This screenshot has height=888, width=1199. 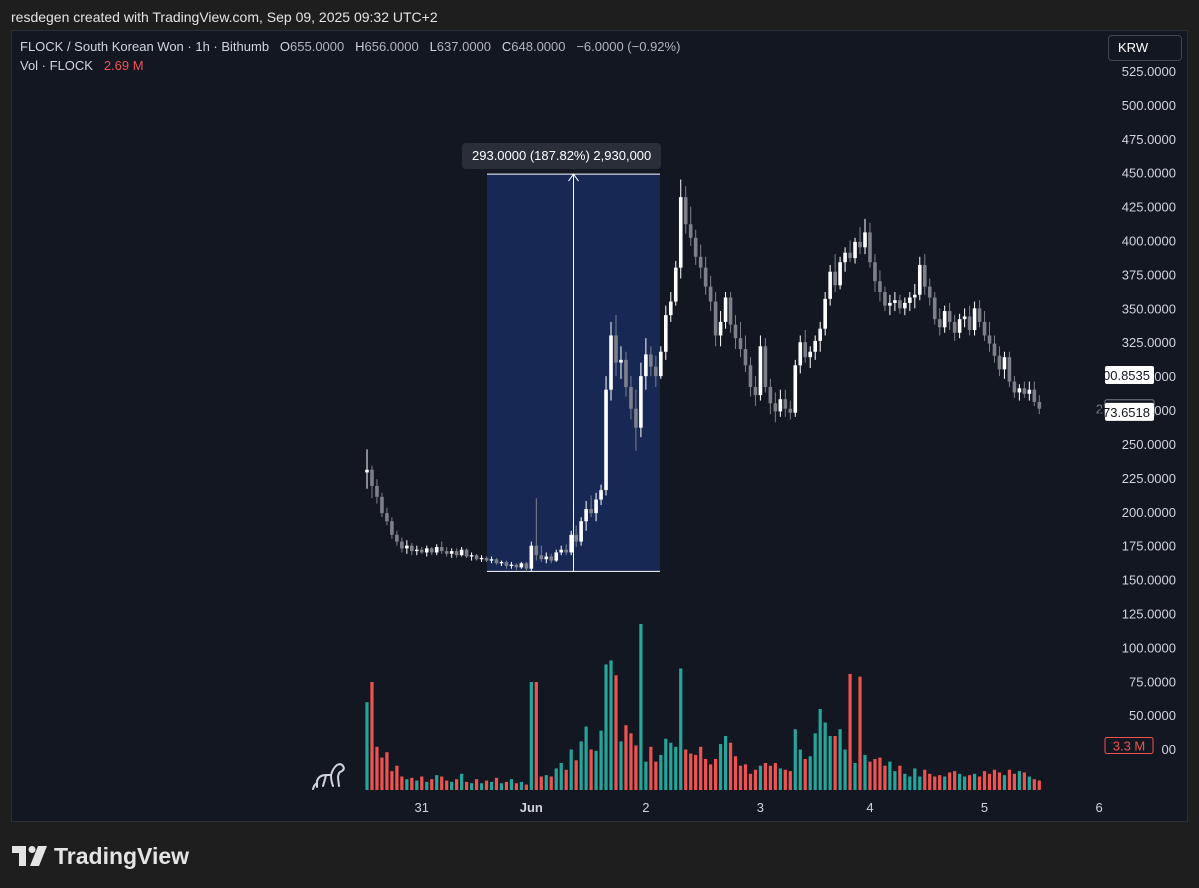 I want to click on dino-icon, so click(x=328, y=776).